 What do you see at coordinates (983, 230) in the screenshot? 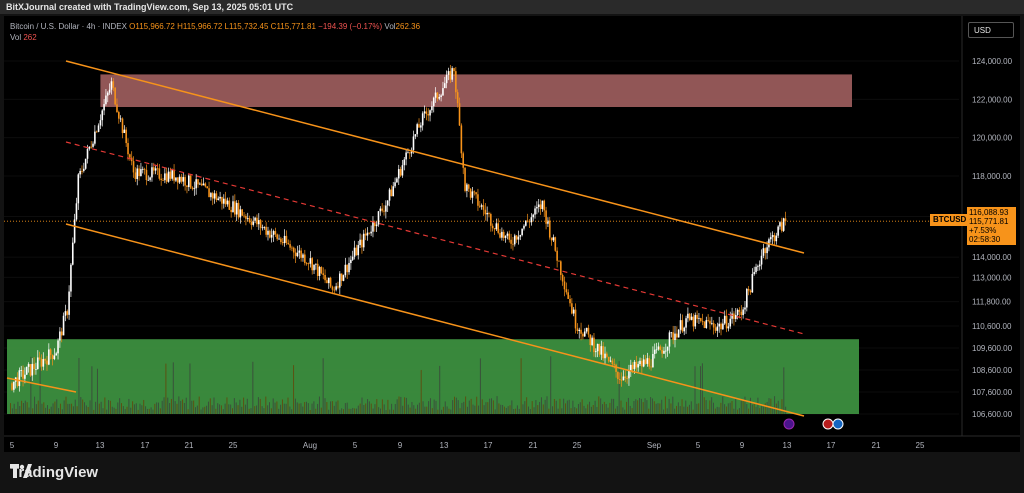
I see `price-change-label: +7.53%` at bounding box center [983, 230].